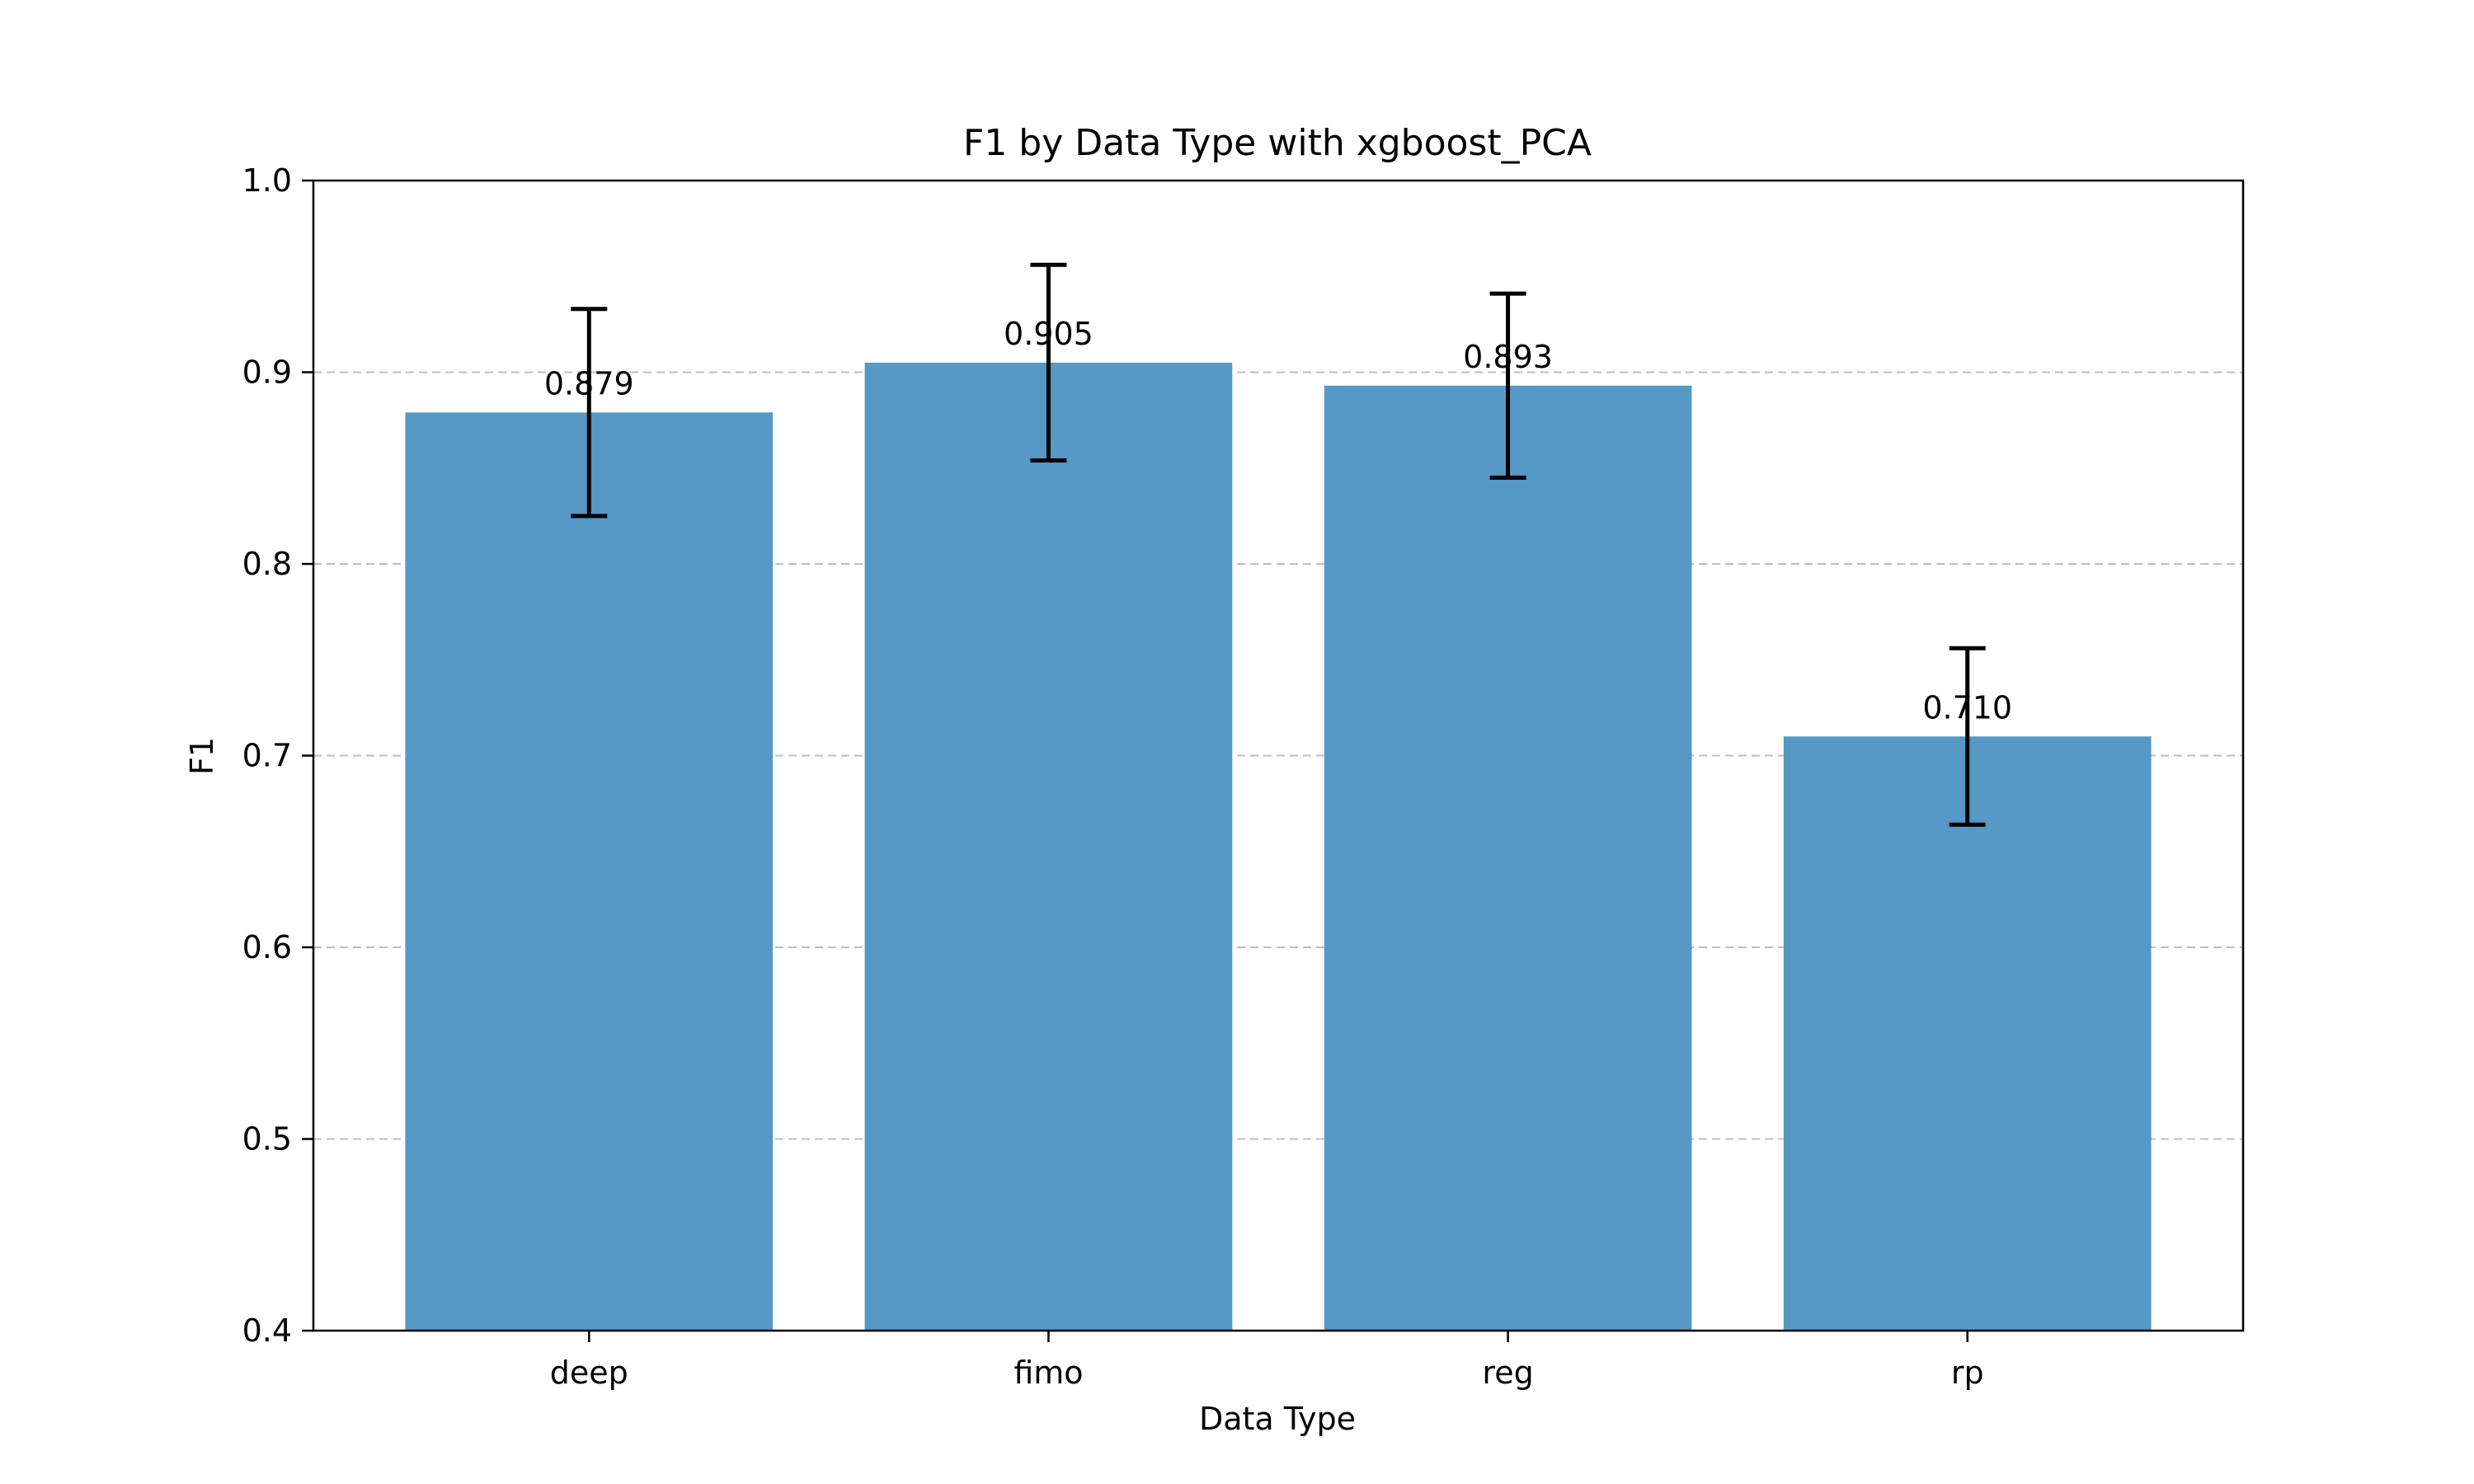  I want to click on y-tick-label: 0.8, so click(267, 564).